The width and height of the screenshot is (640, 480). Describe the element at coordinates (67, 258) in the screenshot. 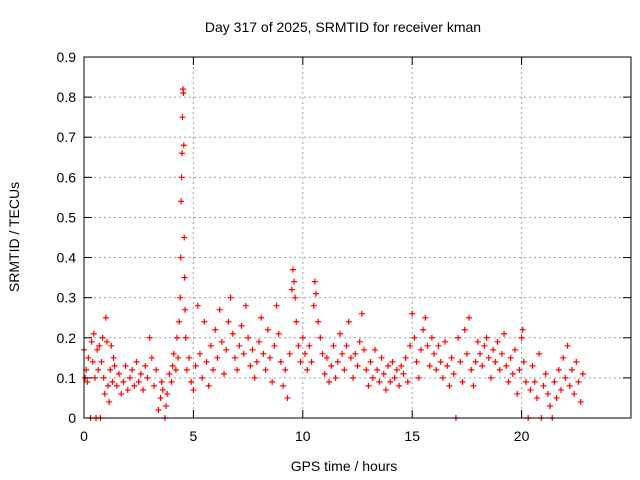

I see `y-tick-label: 0.4` at that location.